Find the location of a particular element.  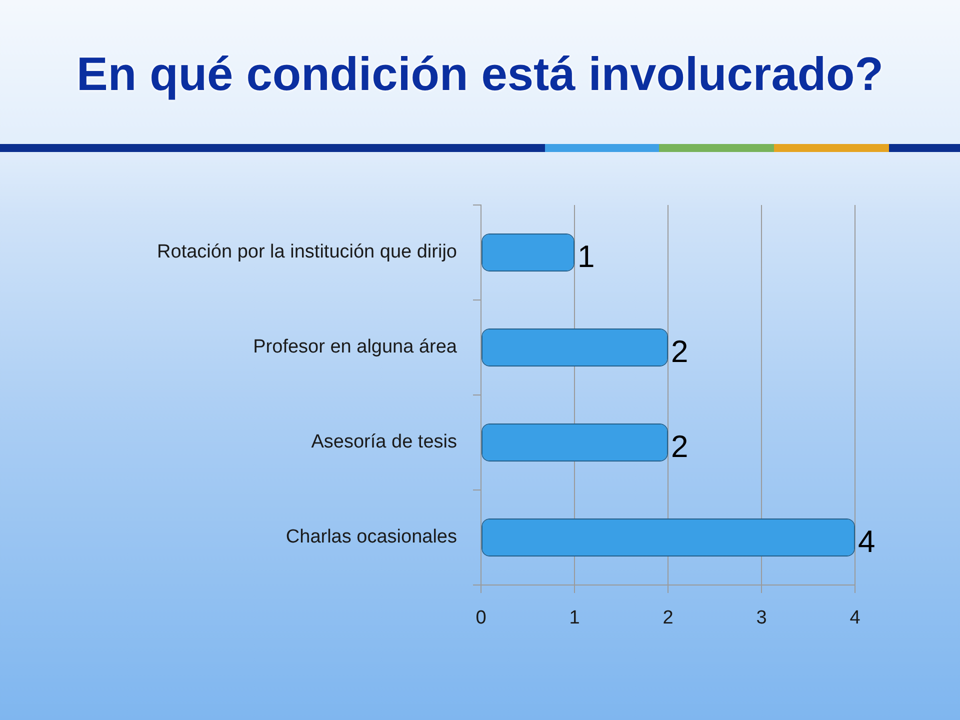

y-tick-label: Rotación por la institución que dirijo is located at coordinates (307, 252).